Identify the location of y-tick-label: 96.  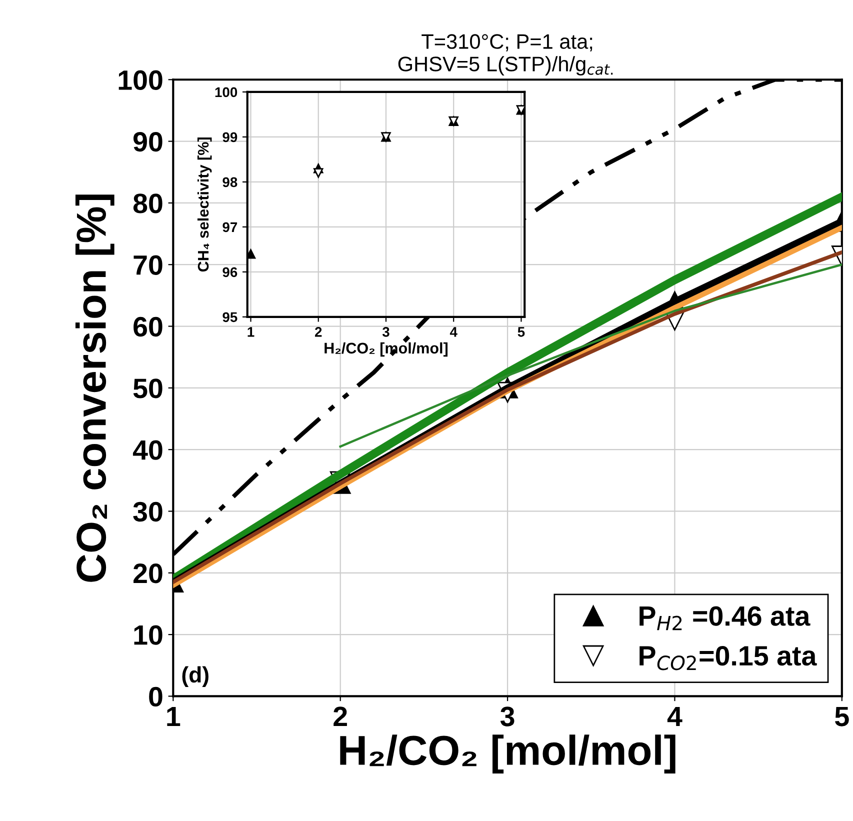
(230, 272).